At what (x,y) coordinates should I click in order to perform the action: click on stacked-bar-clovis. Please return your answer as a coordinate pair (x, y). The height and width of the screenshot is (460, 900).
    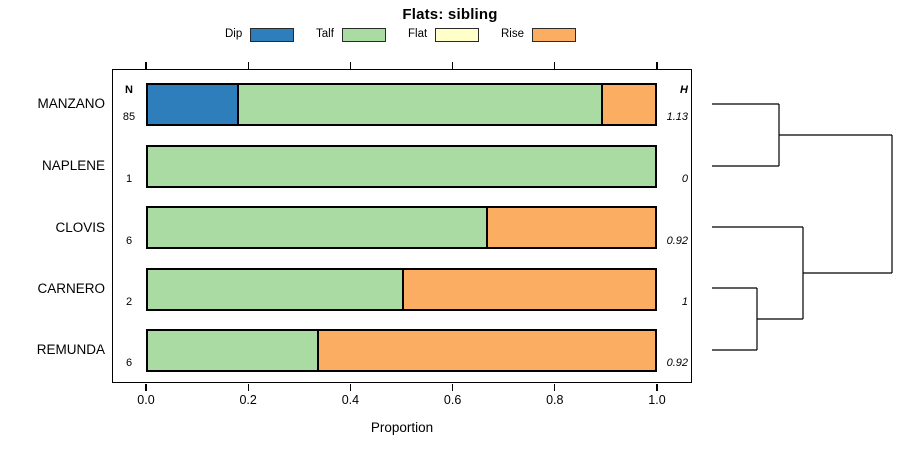
    Looking at the image, I should click on (401, 227).